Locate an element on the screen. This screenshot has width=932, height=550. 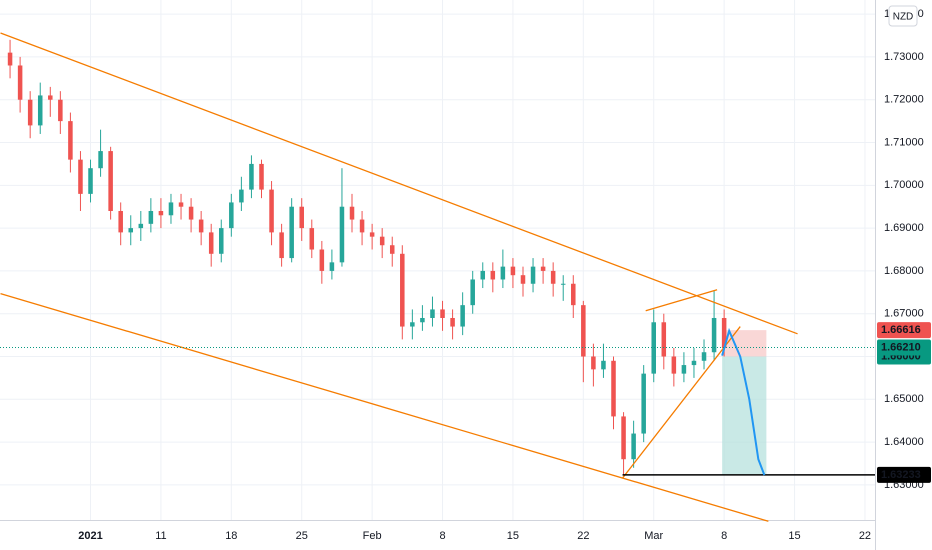
stop-zone is located at coordinates (744, 343).